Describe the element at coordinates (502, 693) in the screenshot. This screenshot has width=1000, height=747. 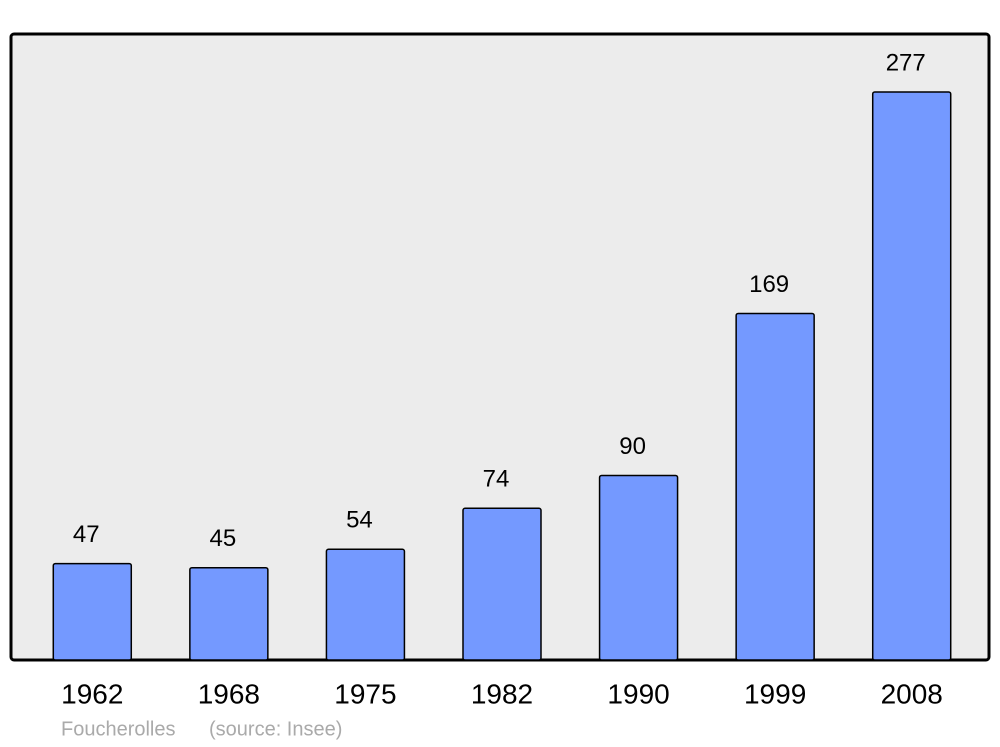
I see `x-tick-label: 1982` at that location.